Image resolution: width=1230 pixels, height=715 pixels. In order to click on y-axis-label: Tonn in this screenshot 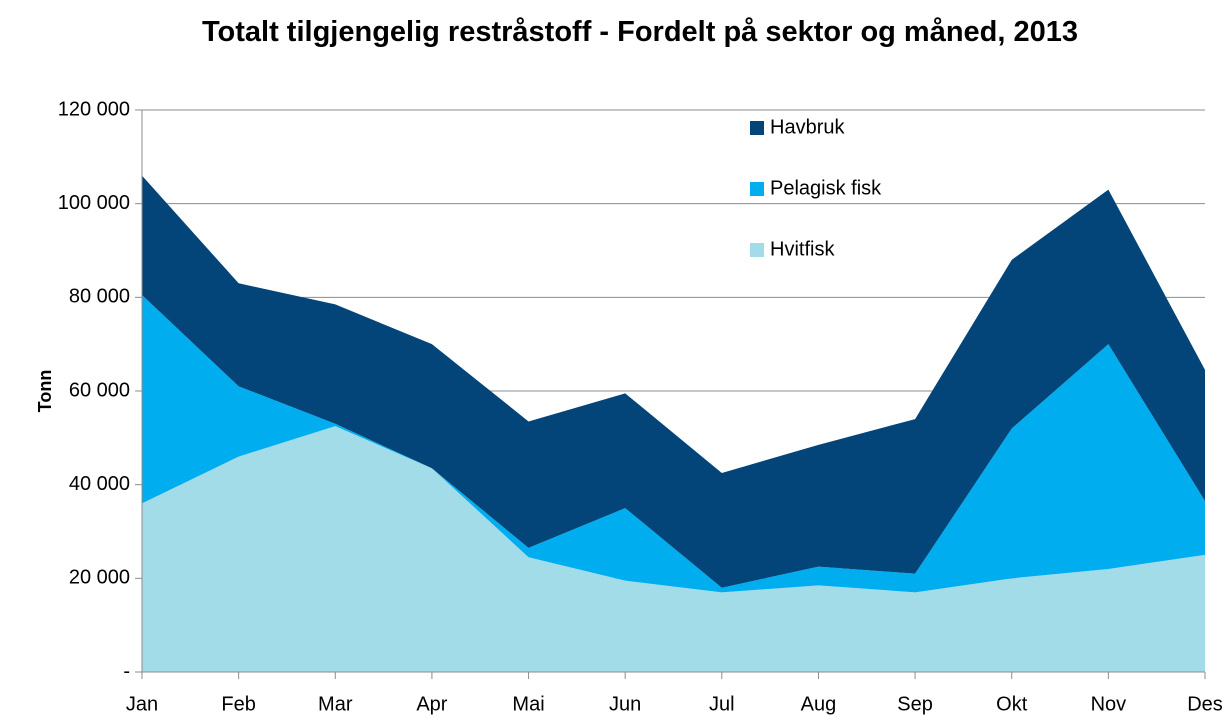, I will do `click(45, 391)`.